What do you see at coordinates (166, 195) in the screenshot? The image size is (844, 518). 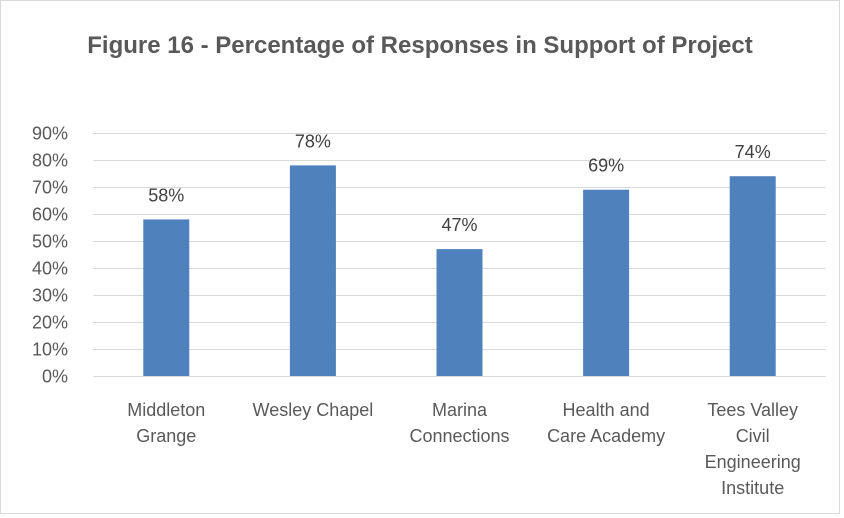 I see `data-label: 58%` at bounding box center [166, 195].